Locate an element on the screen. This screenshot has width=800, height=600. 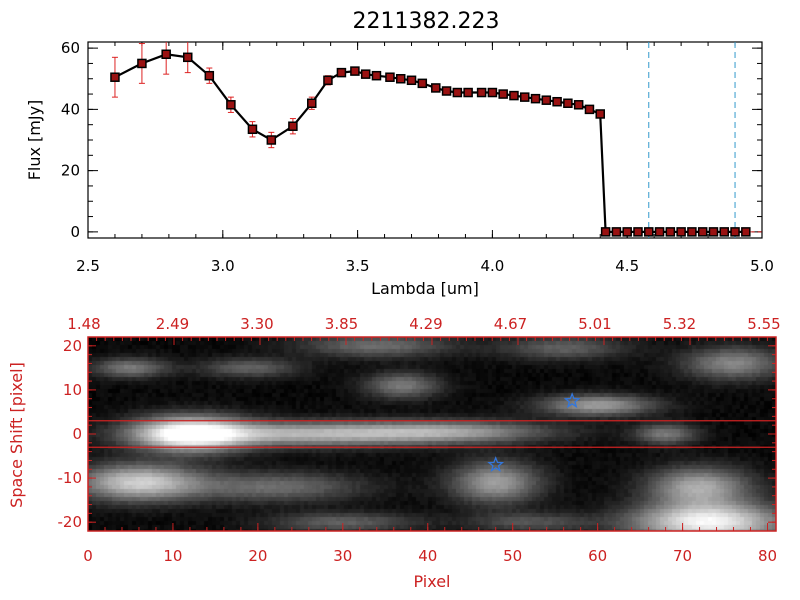
spectrum-x-tick-label: 3.0 is located at coordinates (223, 266).